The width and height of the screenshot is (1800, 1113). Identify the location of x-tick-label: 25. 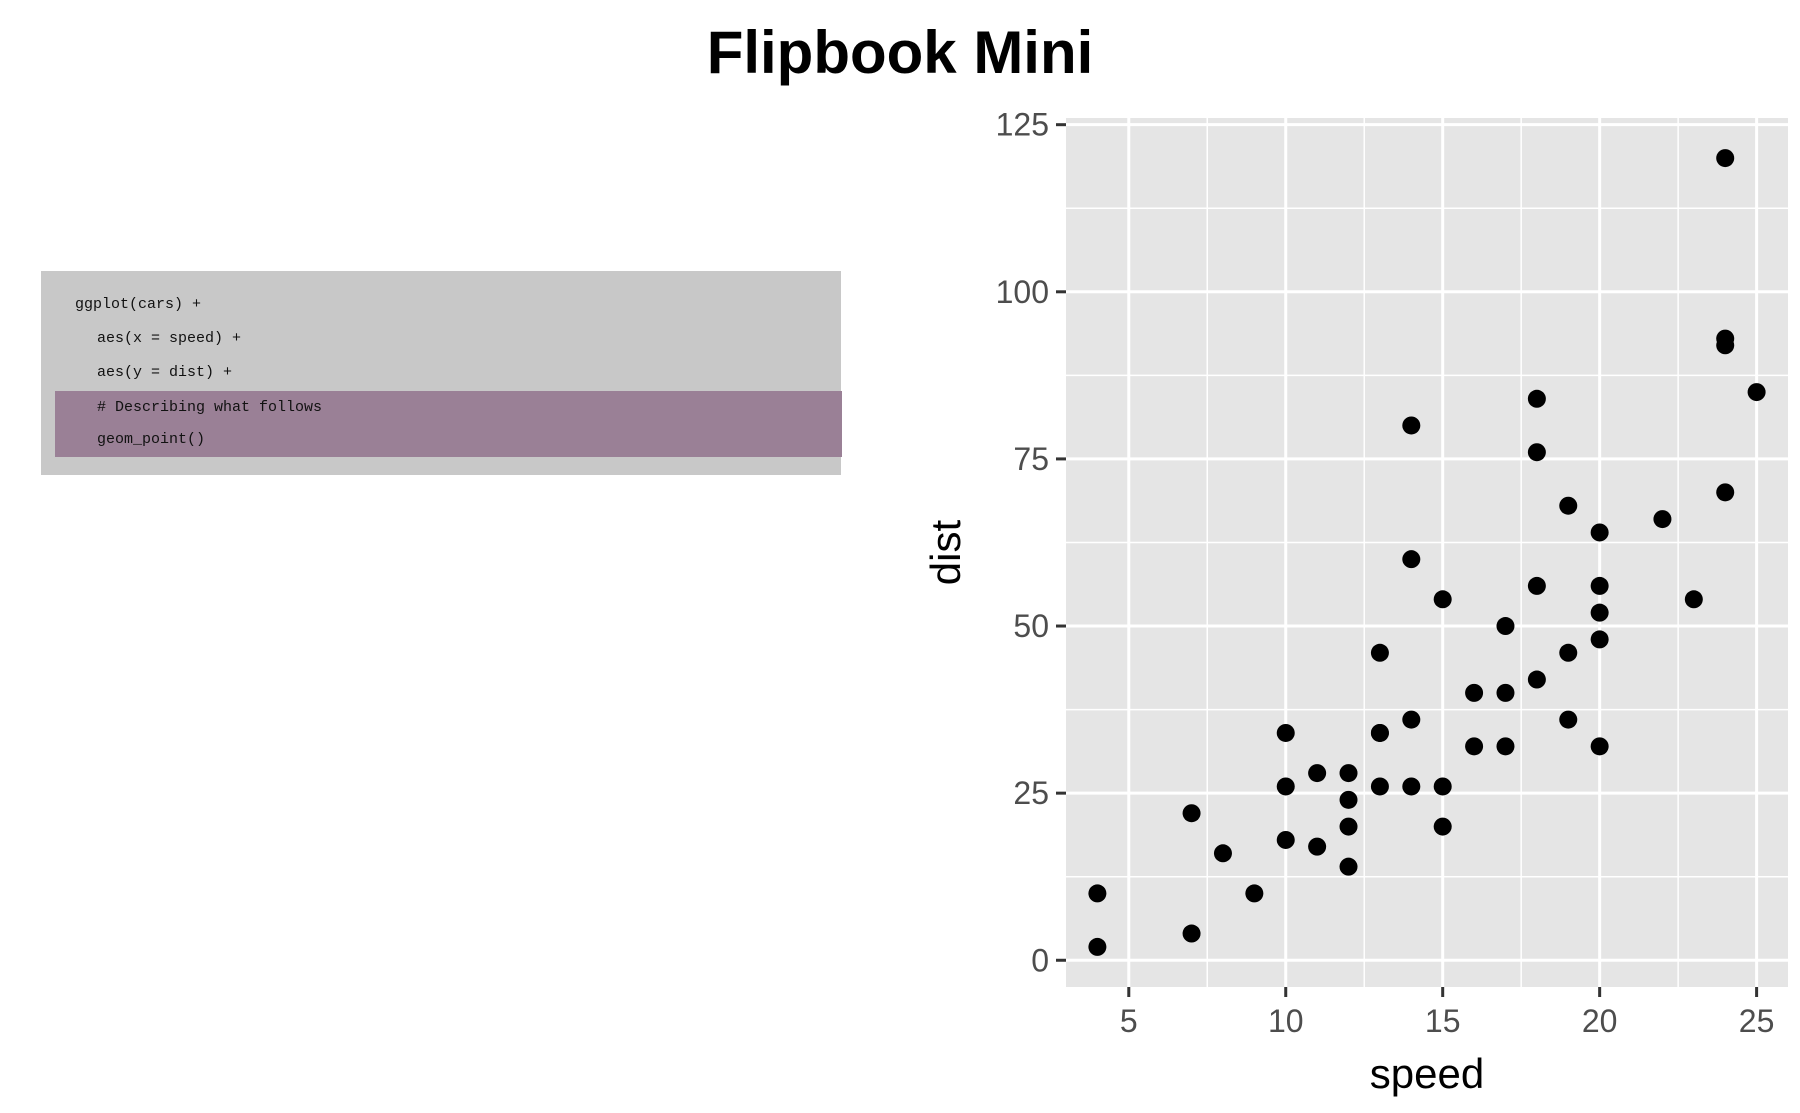
(1757, 1021).